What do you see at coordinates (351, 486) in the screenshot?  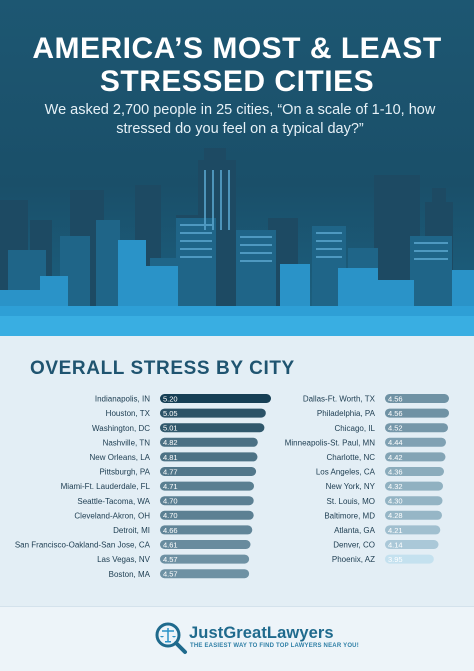 I see `city-label-1-6: New York, NY` at bounding box center [351, 486].